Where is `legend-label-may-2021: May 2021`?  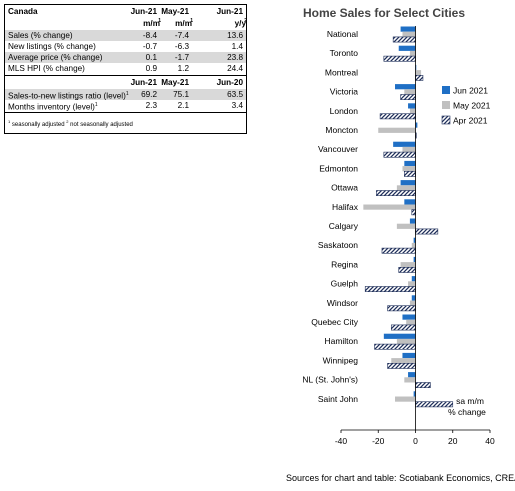 legend-label-may-2021: May 2021 is located at coordinates (472, 106).